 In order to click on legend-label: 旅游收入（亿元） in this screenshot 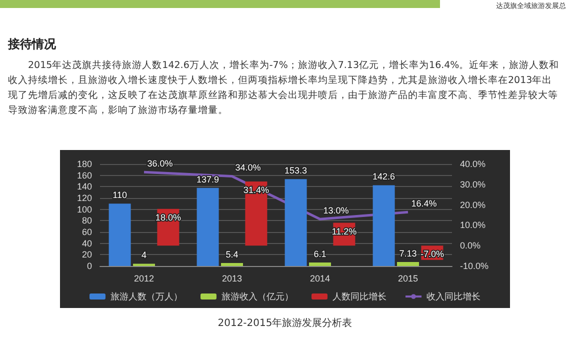, I will do `click(258, 297)`.